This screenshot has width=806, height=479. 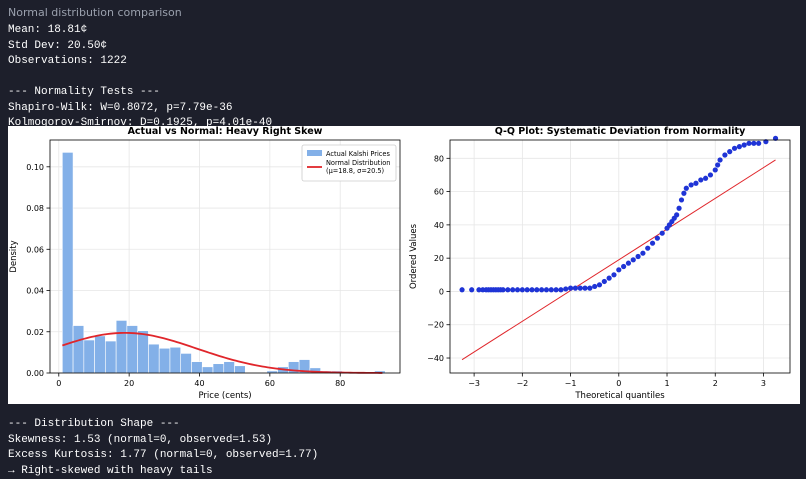 I want to click on y-tick-label: 0.10, so click(x=35, y=167).